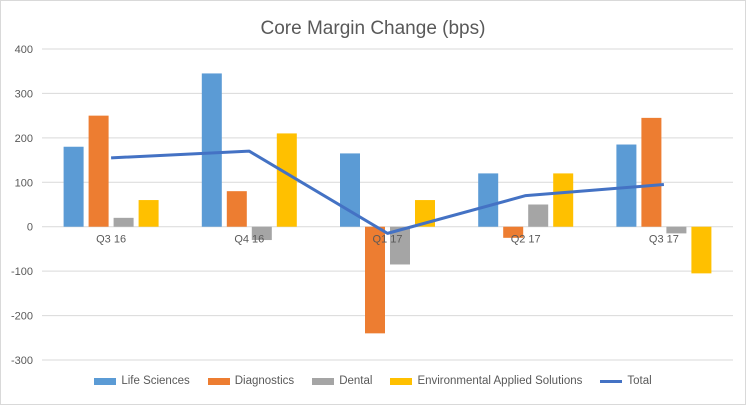 Image resolution: width=746 pixels, height=405 pixels. I want to click on legend-item: Dental, so click(342, 381).